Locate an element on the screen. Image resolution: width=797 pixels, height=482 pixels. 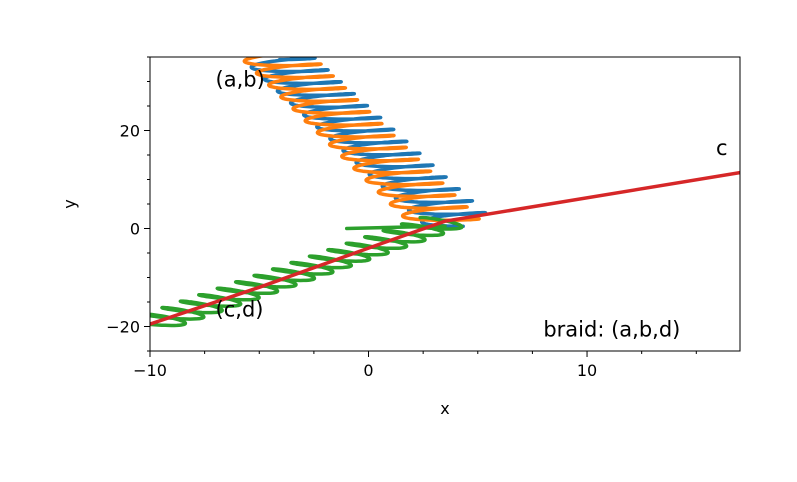
annotation-label: braid: (a,b,d) is located at coordinates (611, 329).